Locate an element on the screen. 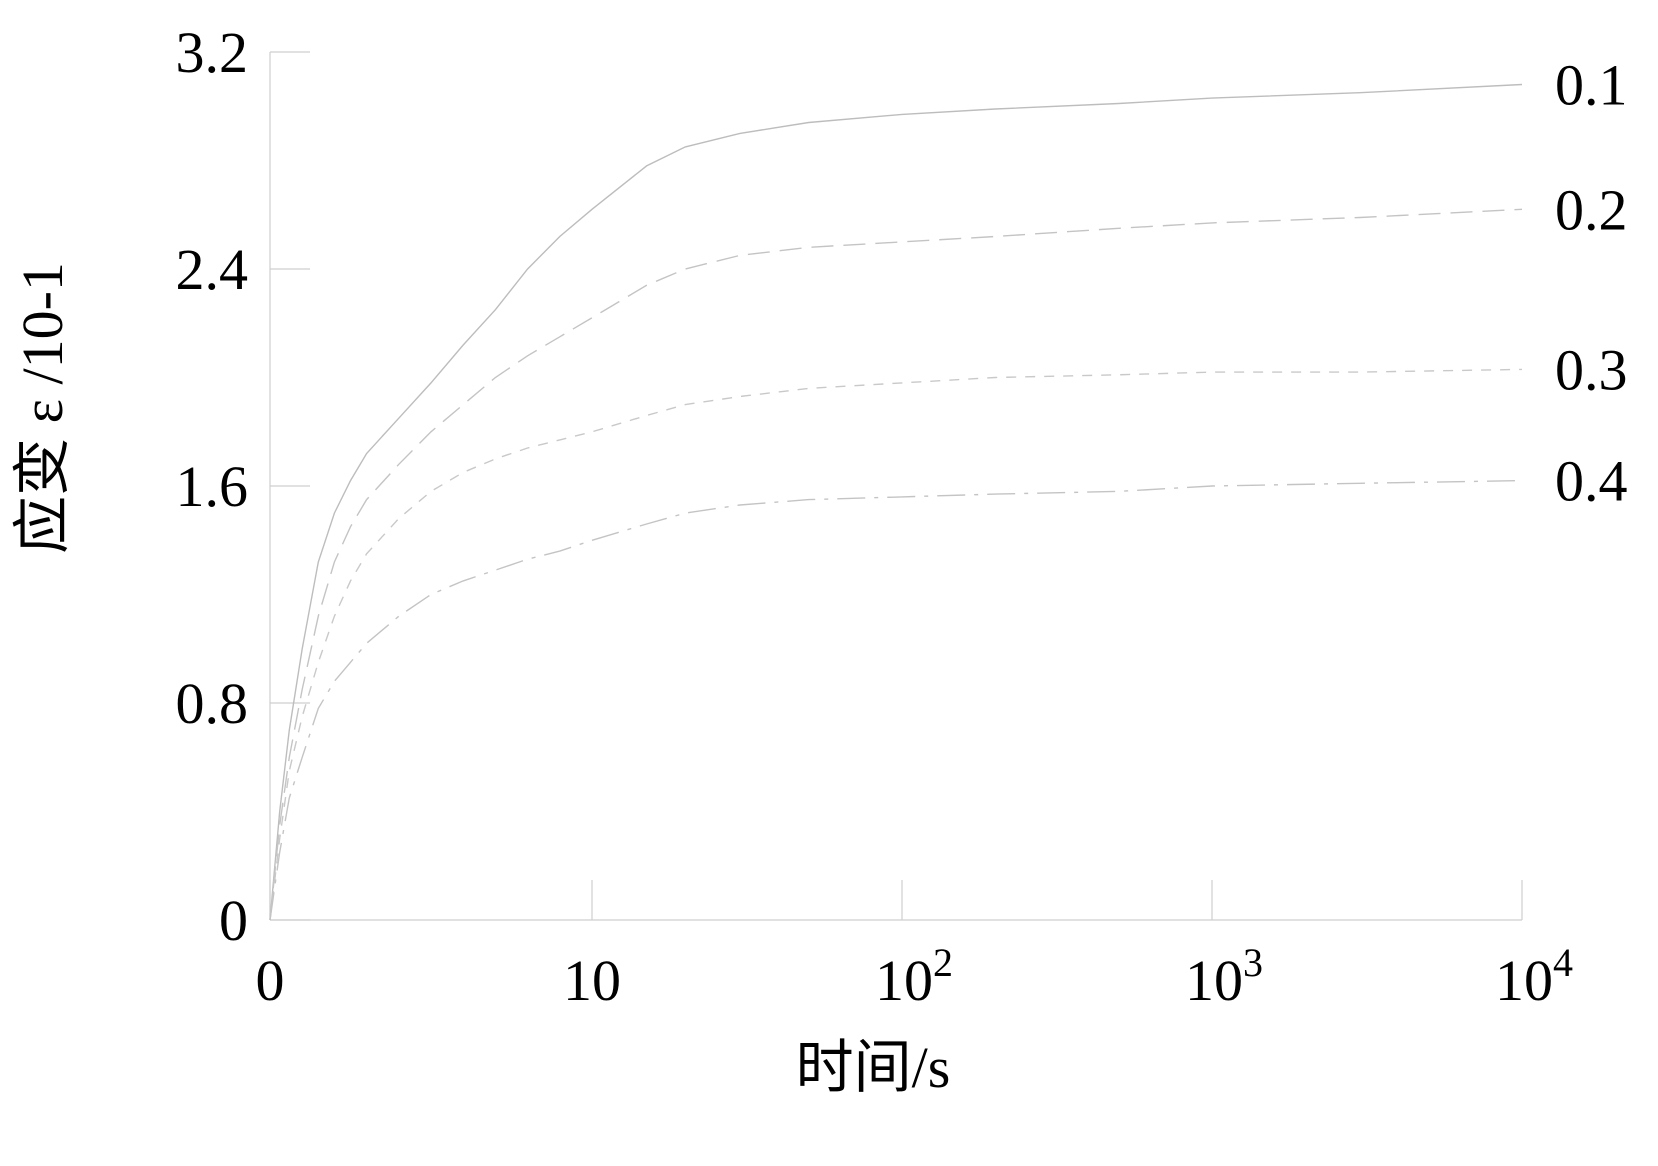  y-tick-label: 1.6 is located at coordinates (212, 486).